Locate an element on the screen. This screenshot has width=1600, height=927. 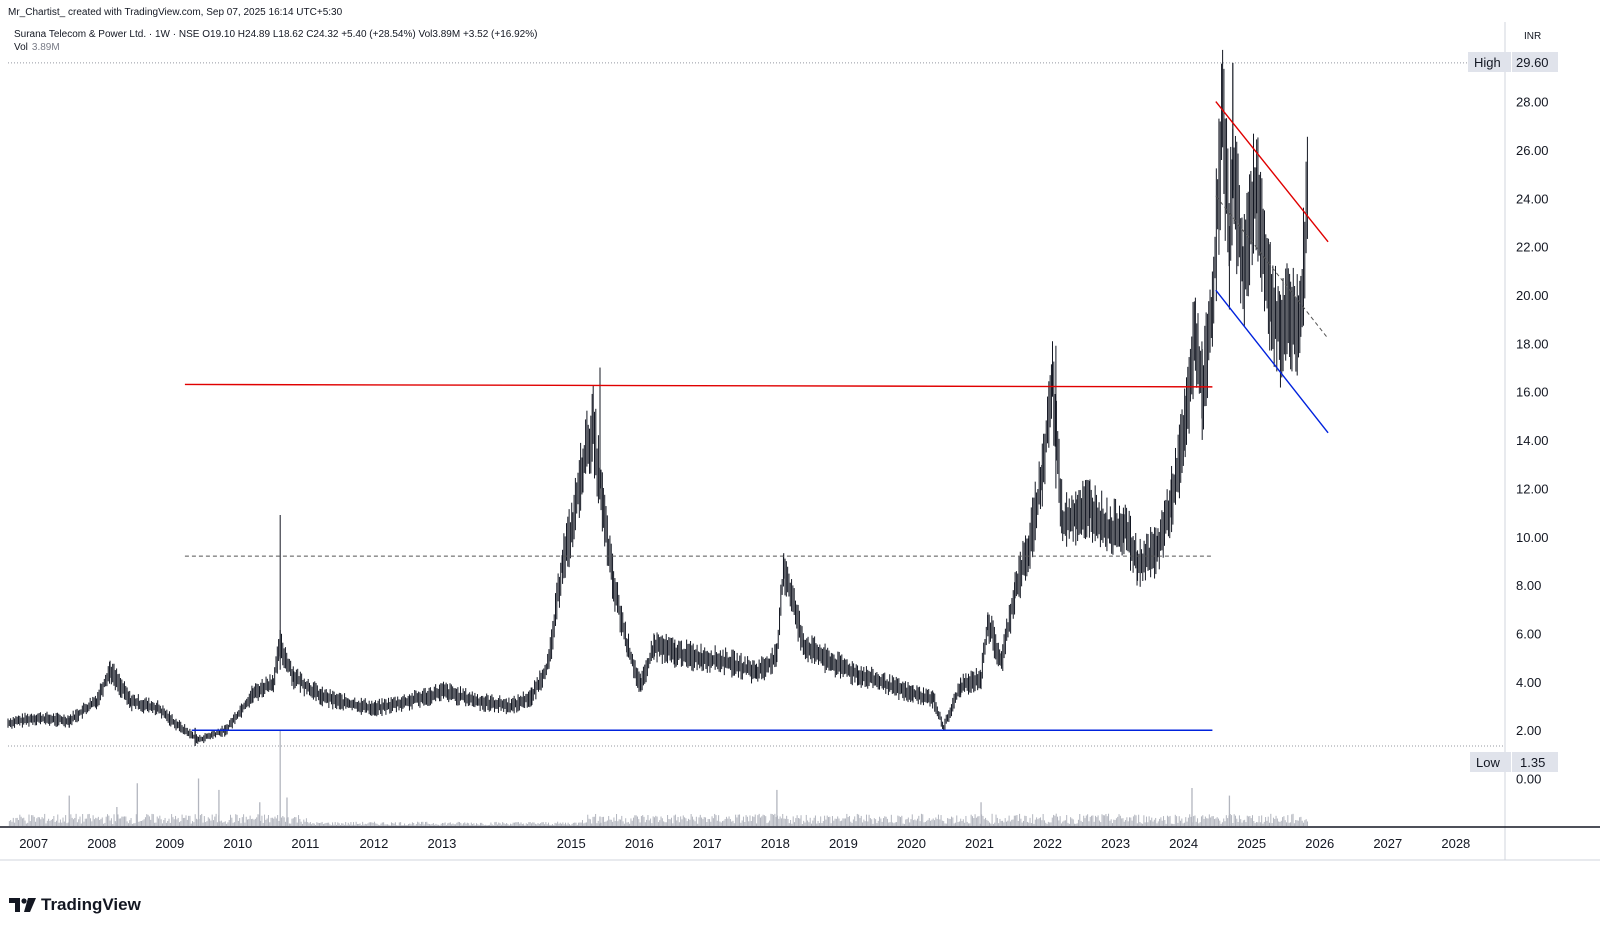
time-tick-label: 2026 is located at coordinates (1319, 843).